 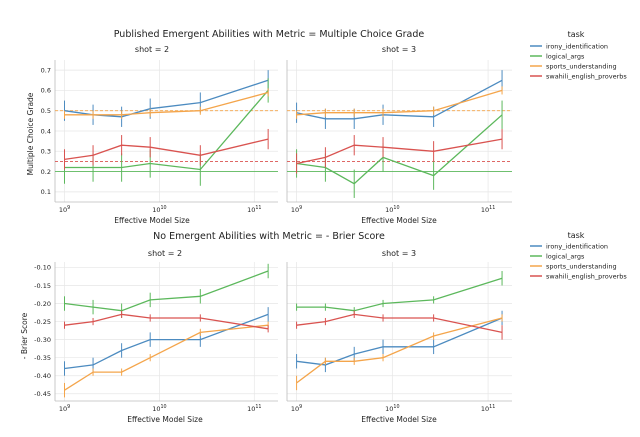 I want to click on legend-top-title: task, so click(x=576, y=34).